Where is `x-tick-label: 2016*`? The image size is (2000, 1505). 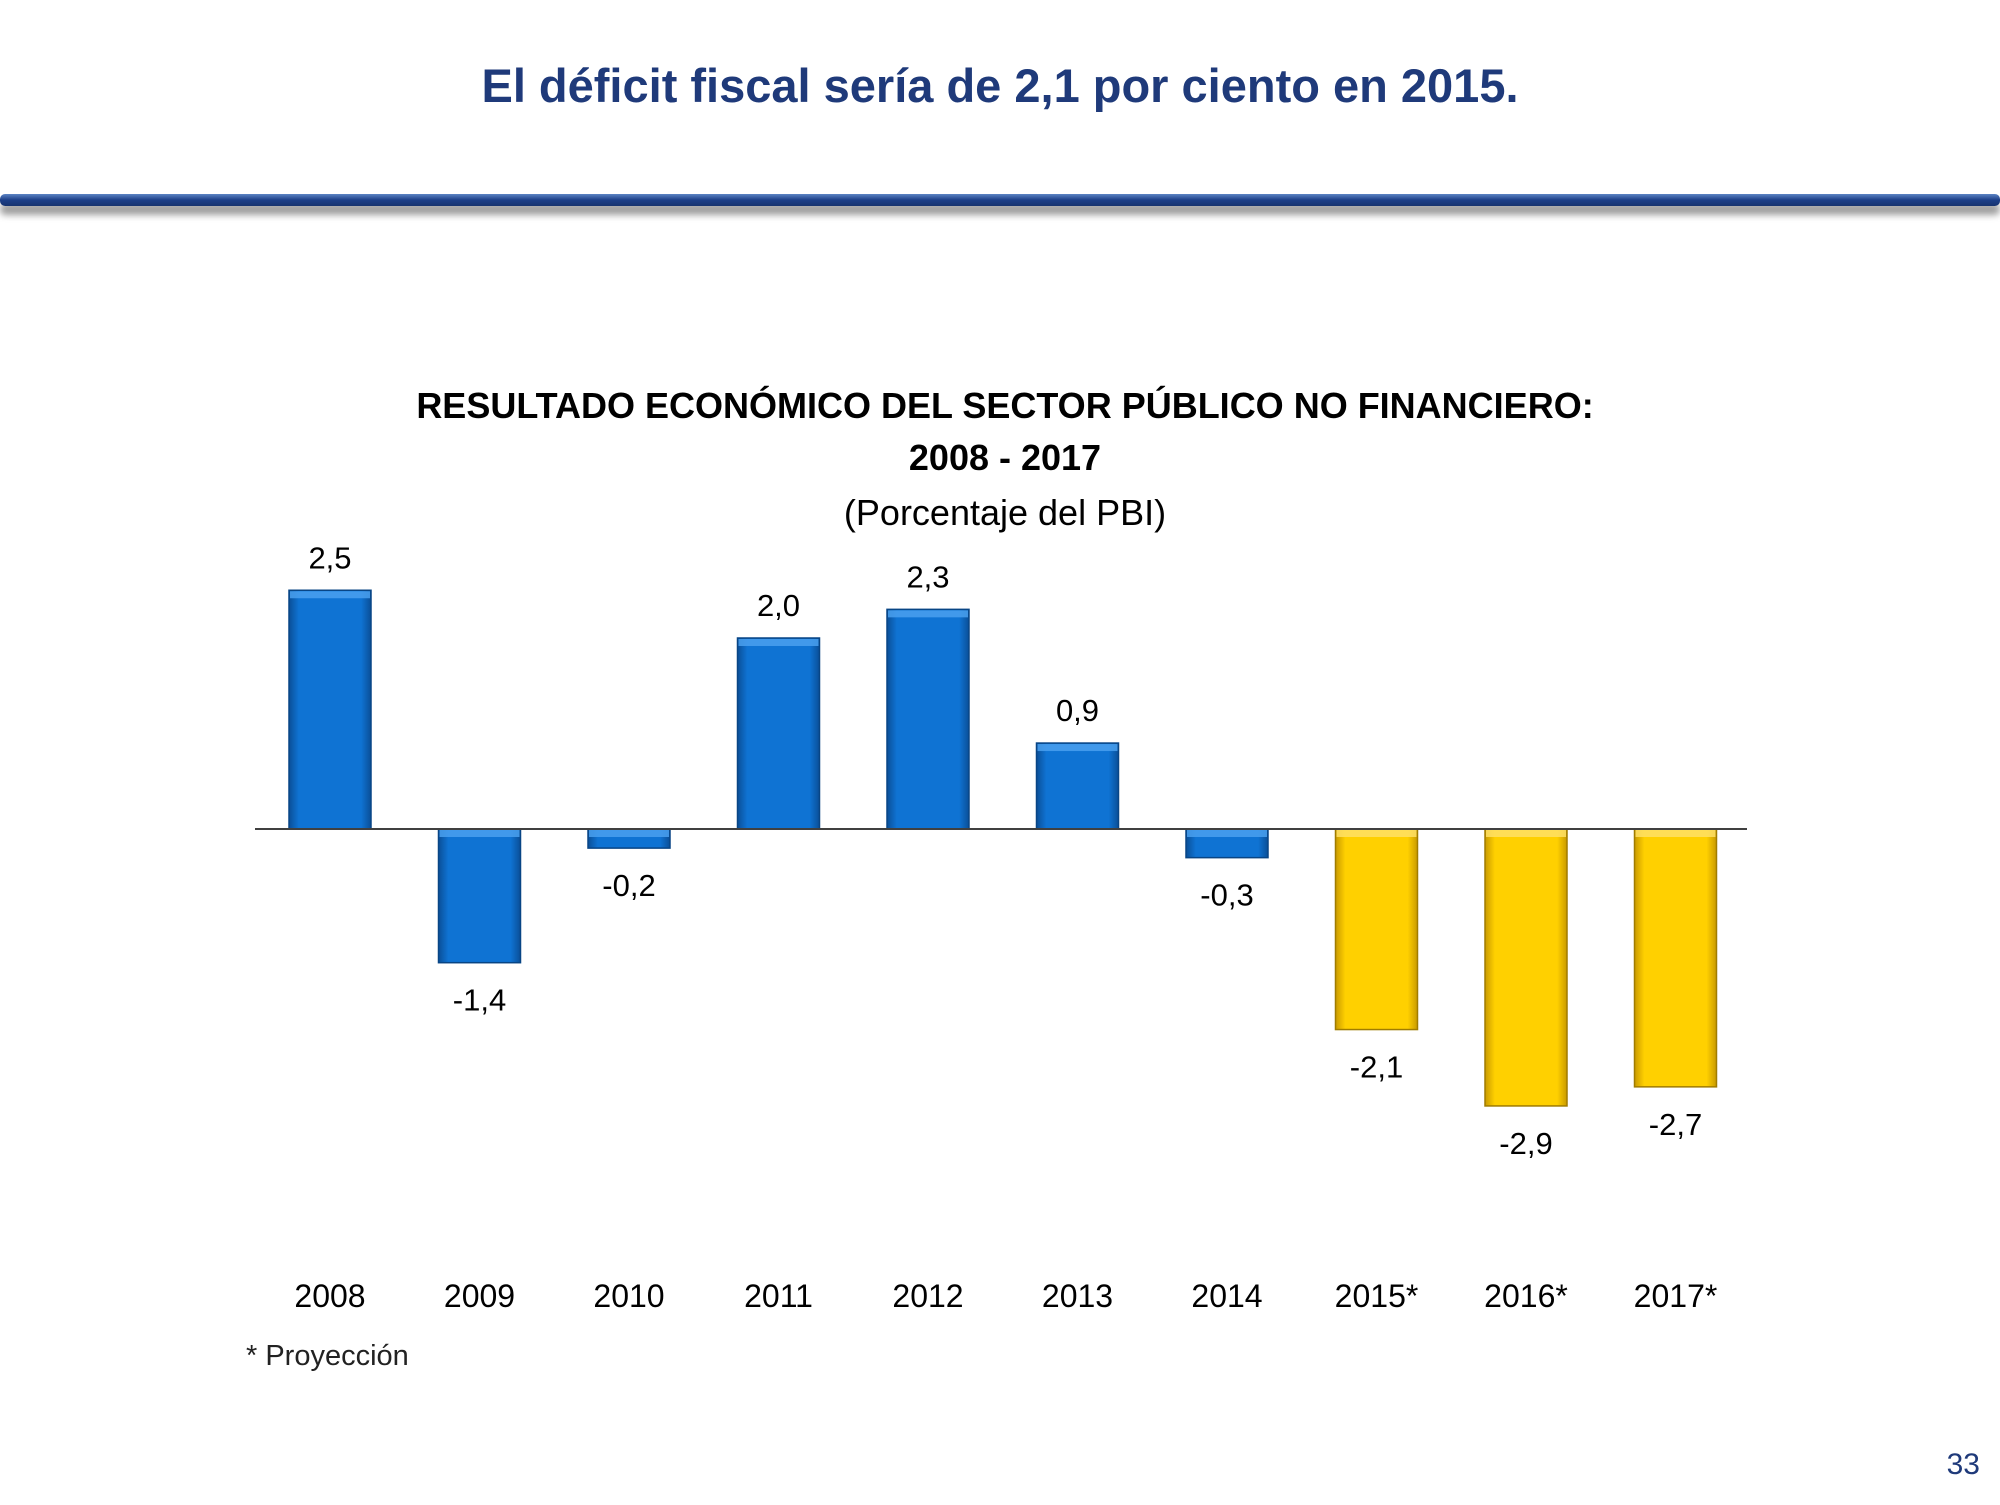
x-tick-label: 2016* is located at coordinates (1526, 1296).